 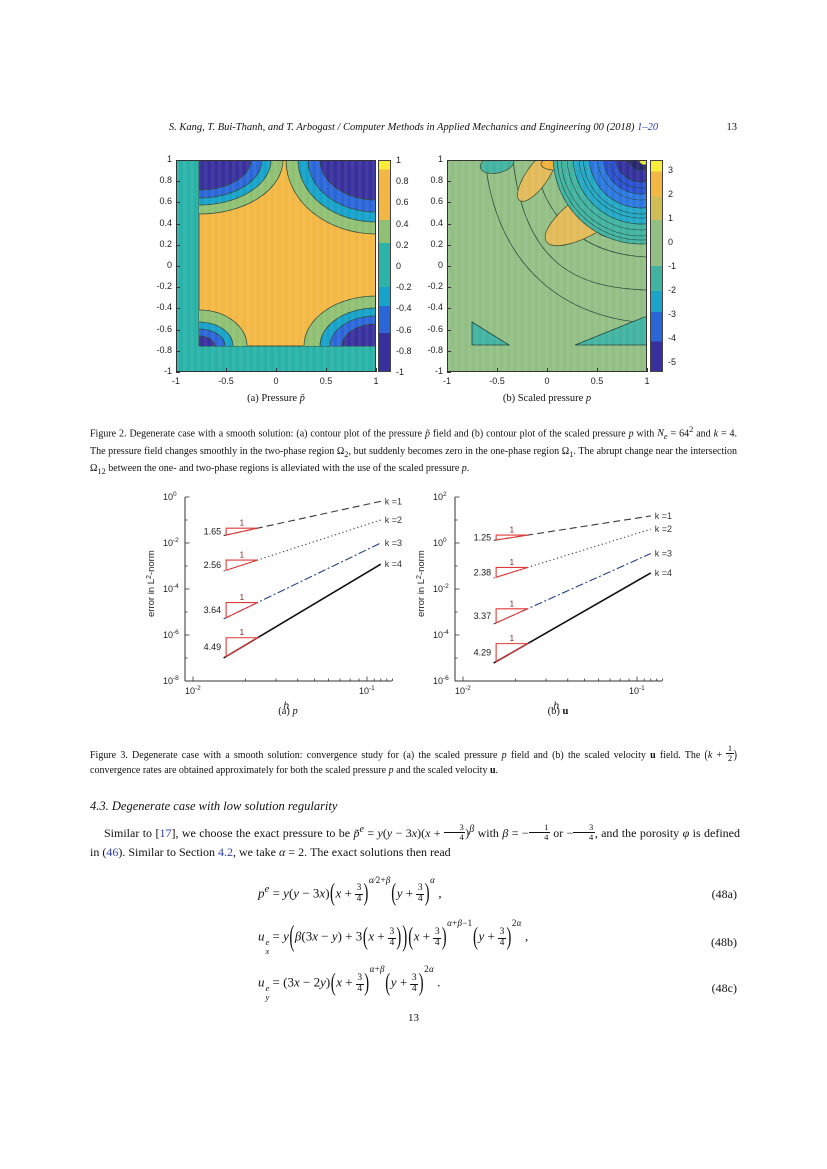 I want to click on tick-label: -0.6, so click(x=164, y=328).